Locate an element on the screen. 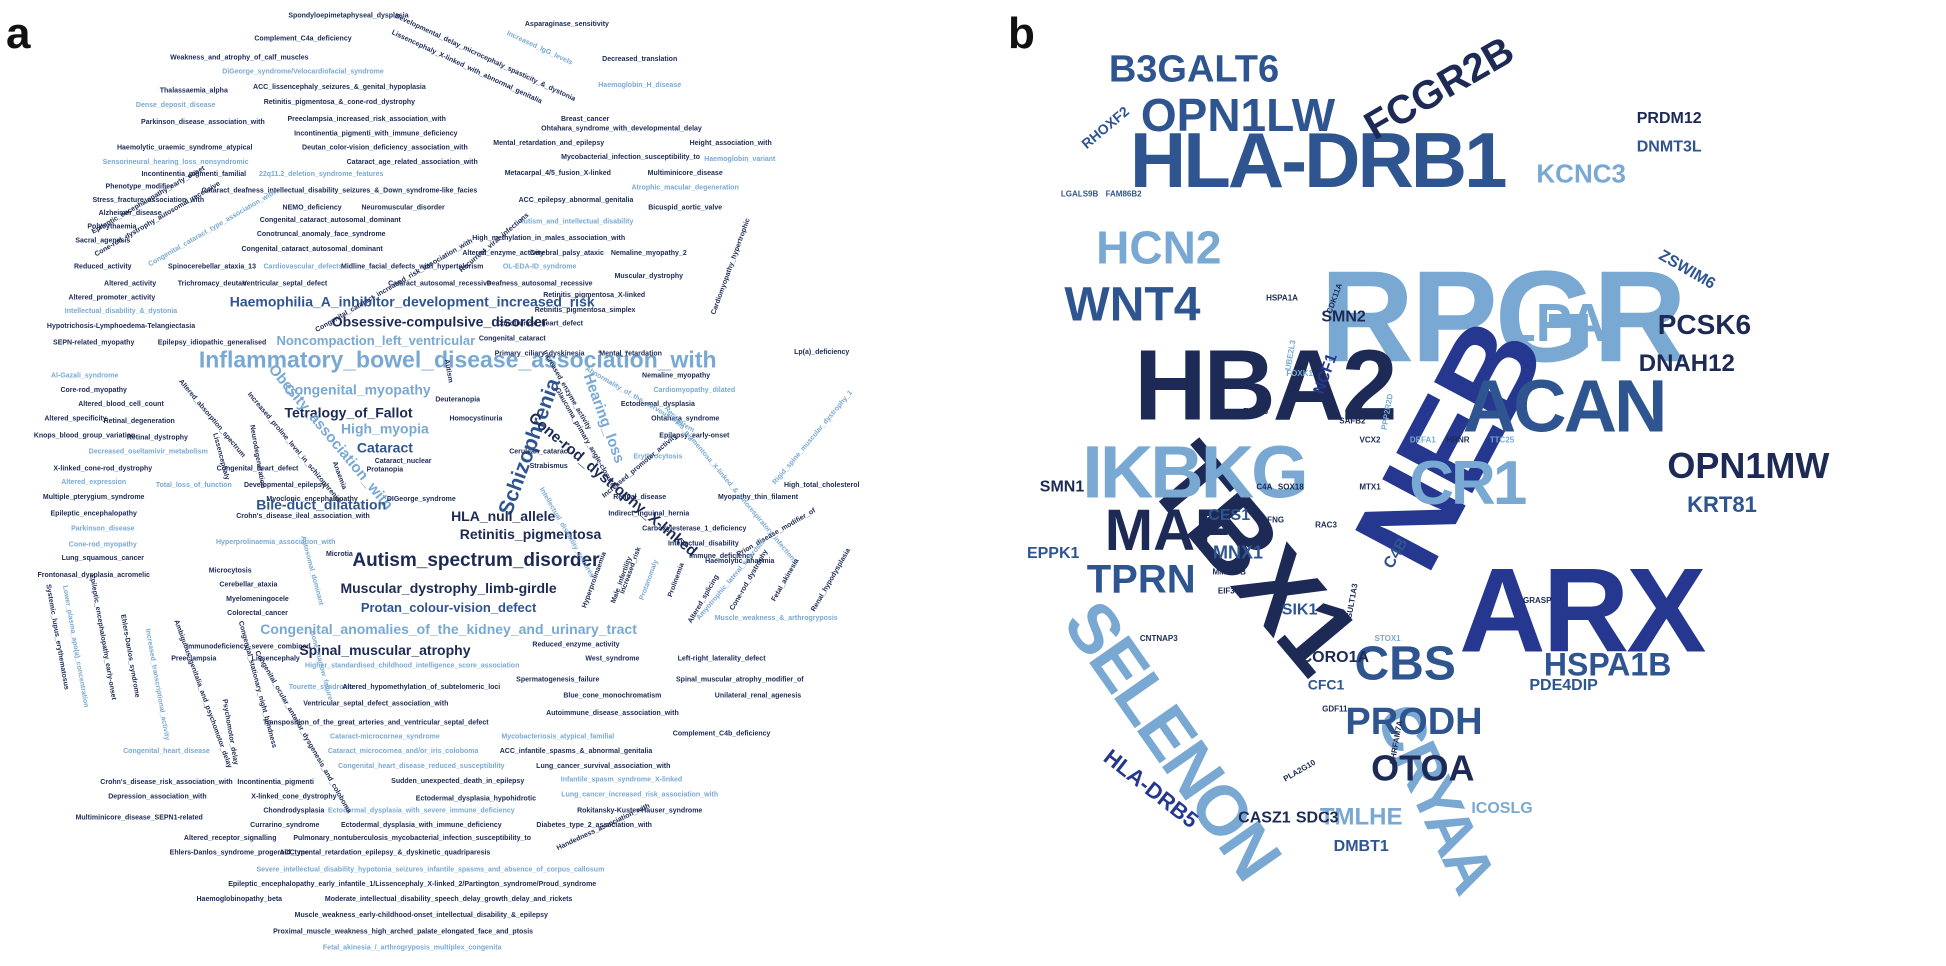 The width and height of the screenshot is (1946, 966). disease-word: Left-right_laterality_defect is located at coordinates (722, 659).